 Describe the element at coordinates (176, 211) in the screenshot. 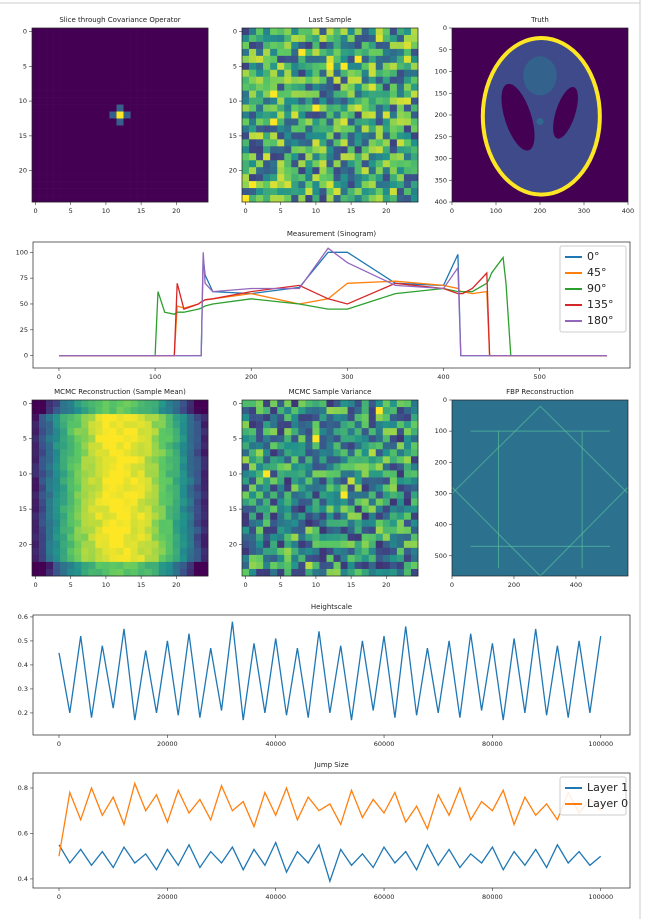

I see `x-tick-label: 20` at that location.